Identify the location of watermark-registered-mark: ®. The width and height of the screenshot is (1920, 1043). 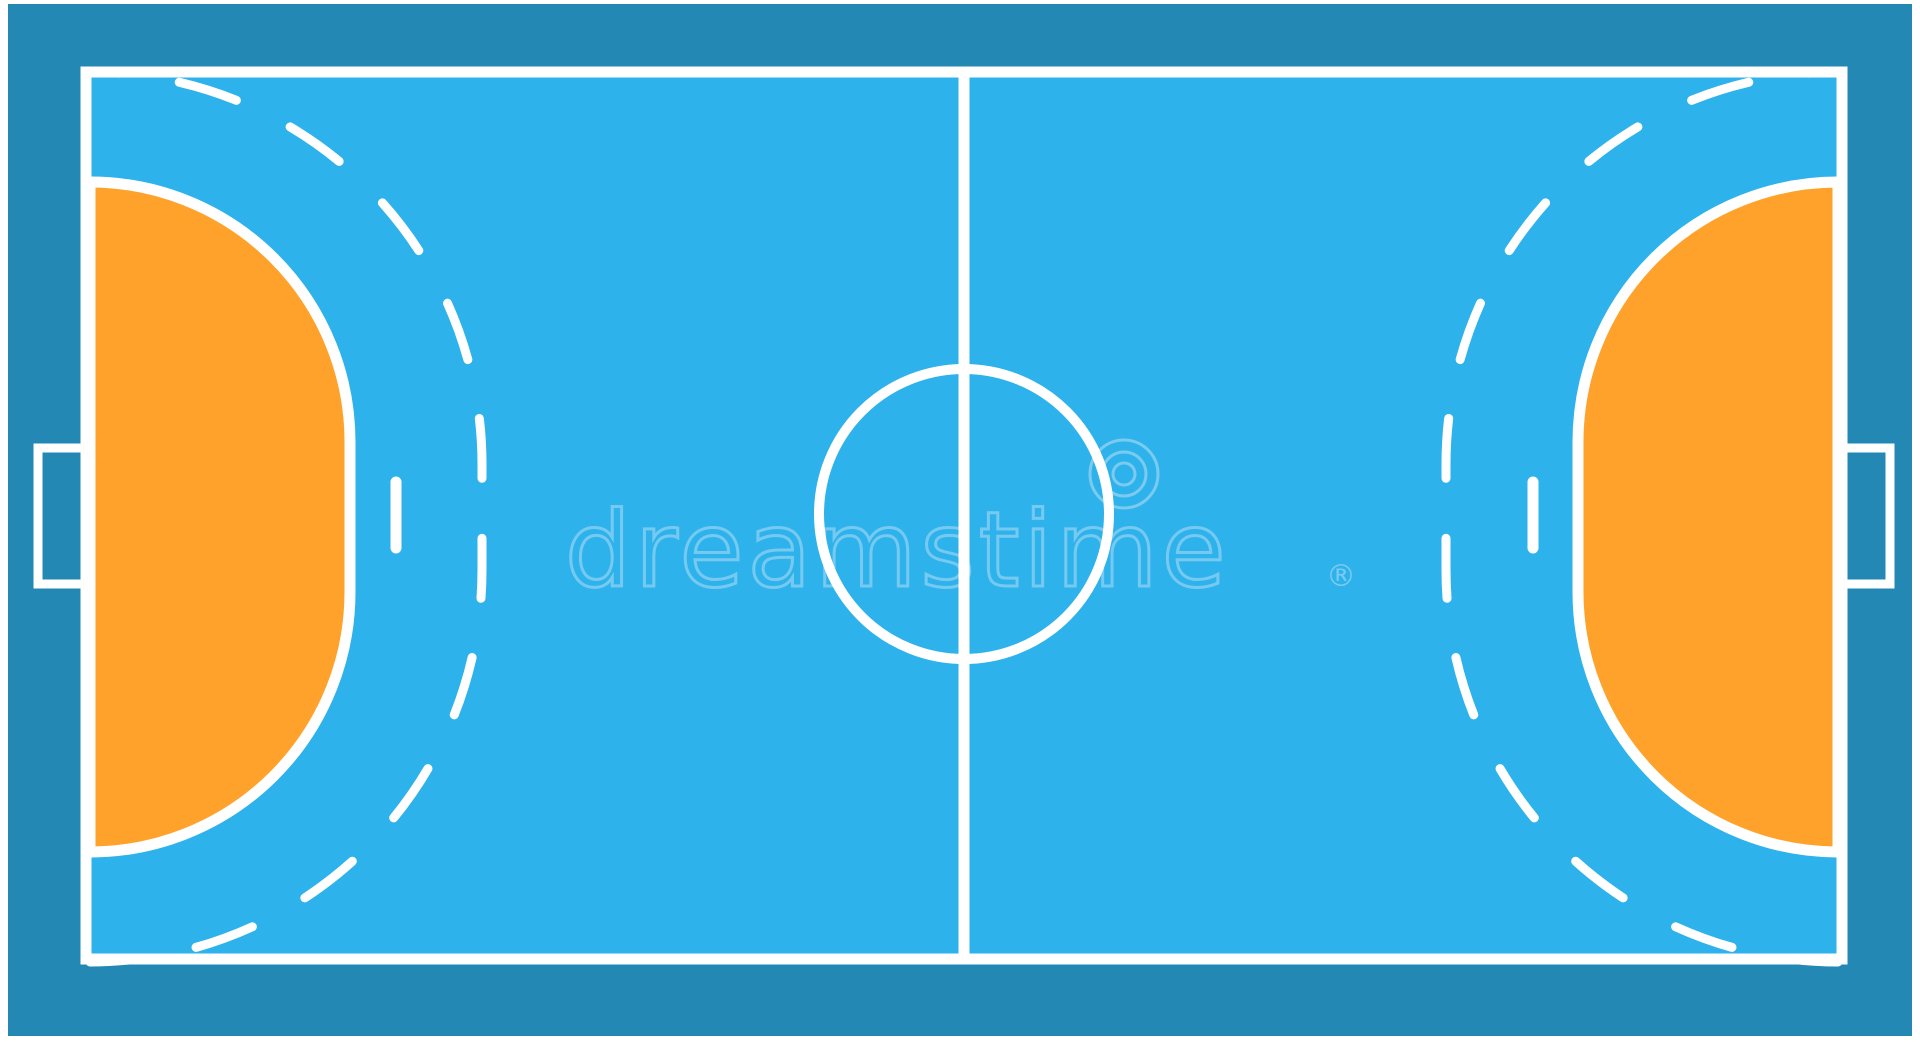
(1341, 576).